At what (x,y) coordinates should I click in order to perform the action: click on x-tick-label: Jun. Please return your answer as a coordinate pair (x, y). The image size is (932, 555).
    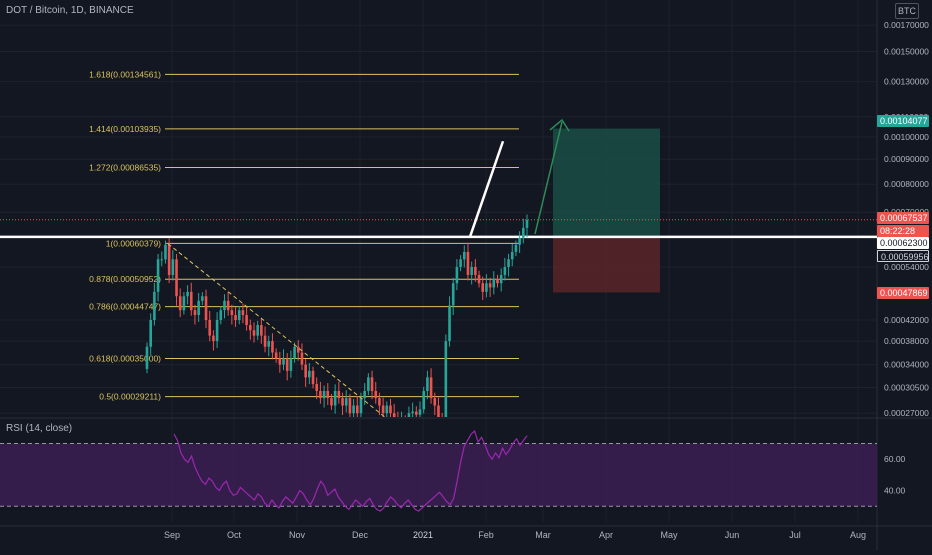
    Looking at the image, I should click on (732, 535).